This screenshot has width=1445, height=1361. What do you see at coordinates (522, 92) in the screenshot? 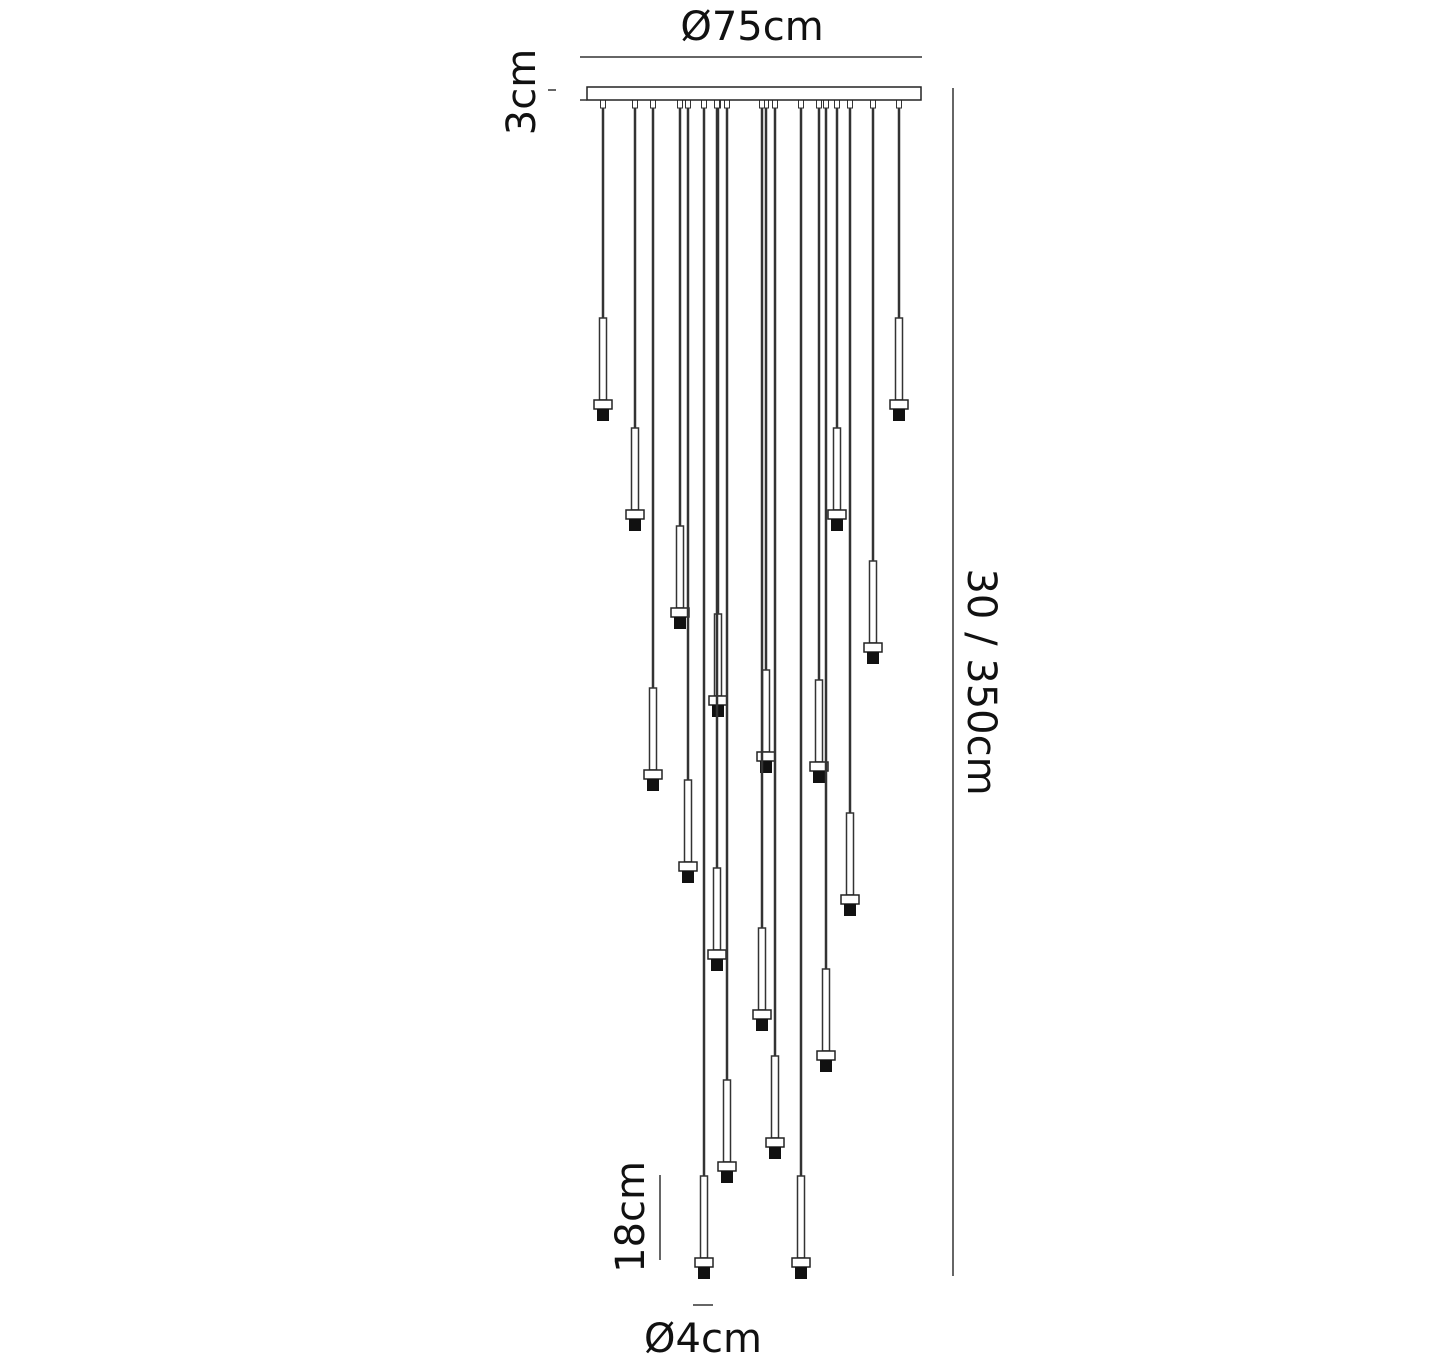
I see `canopy-label: 3cm` at bounding box center [522, 92].